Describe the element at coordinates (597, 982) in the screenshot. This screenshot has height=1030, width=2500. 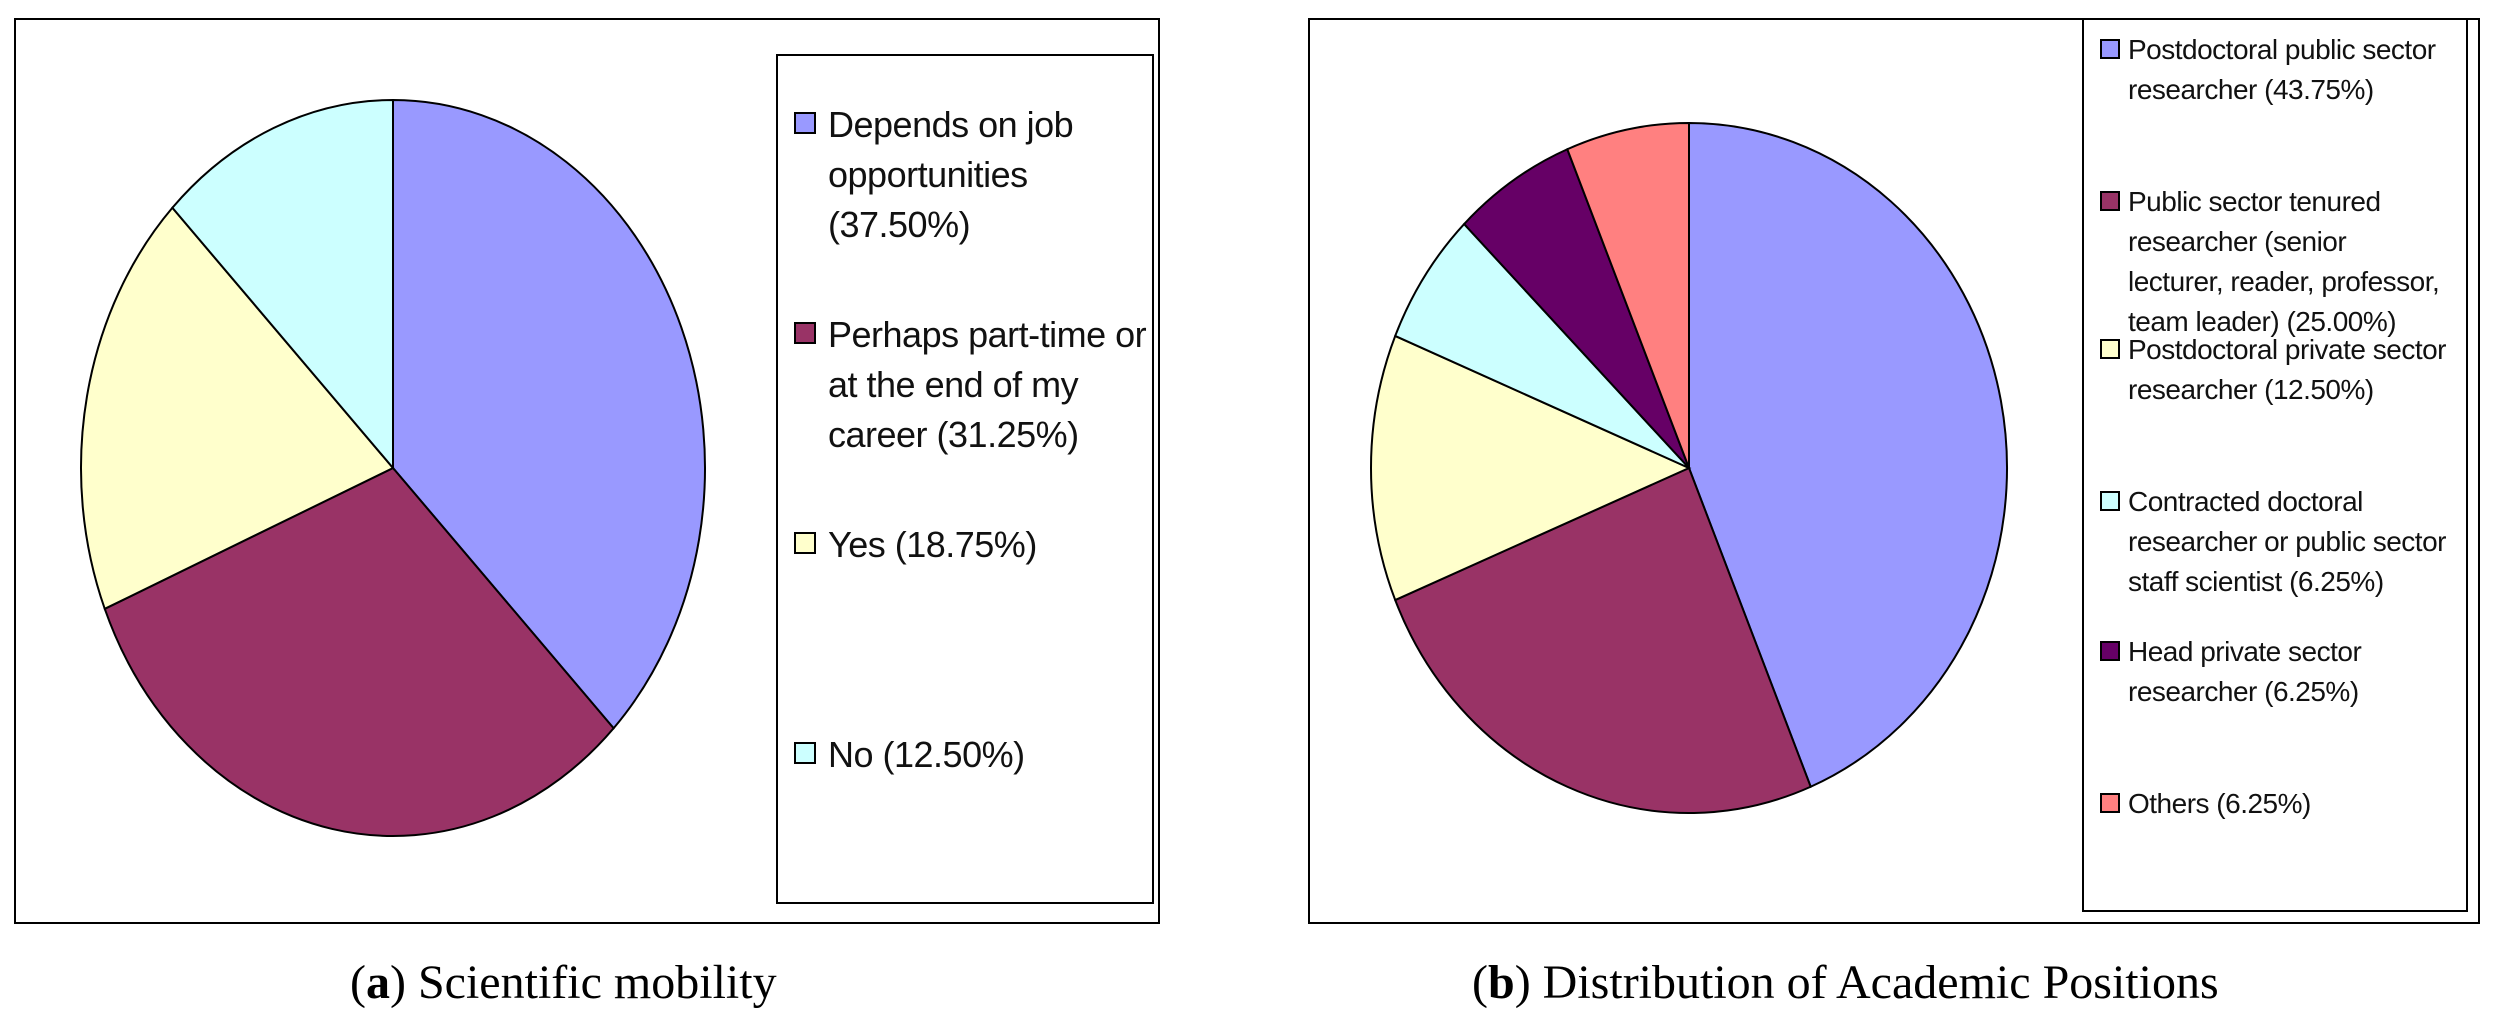
I see `caption-title: Scientific mobility` at that location.